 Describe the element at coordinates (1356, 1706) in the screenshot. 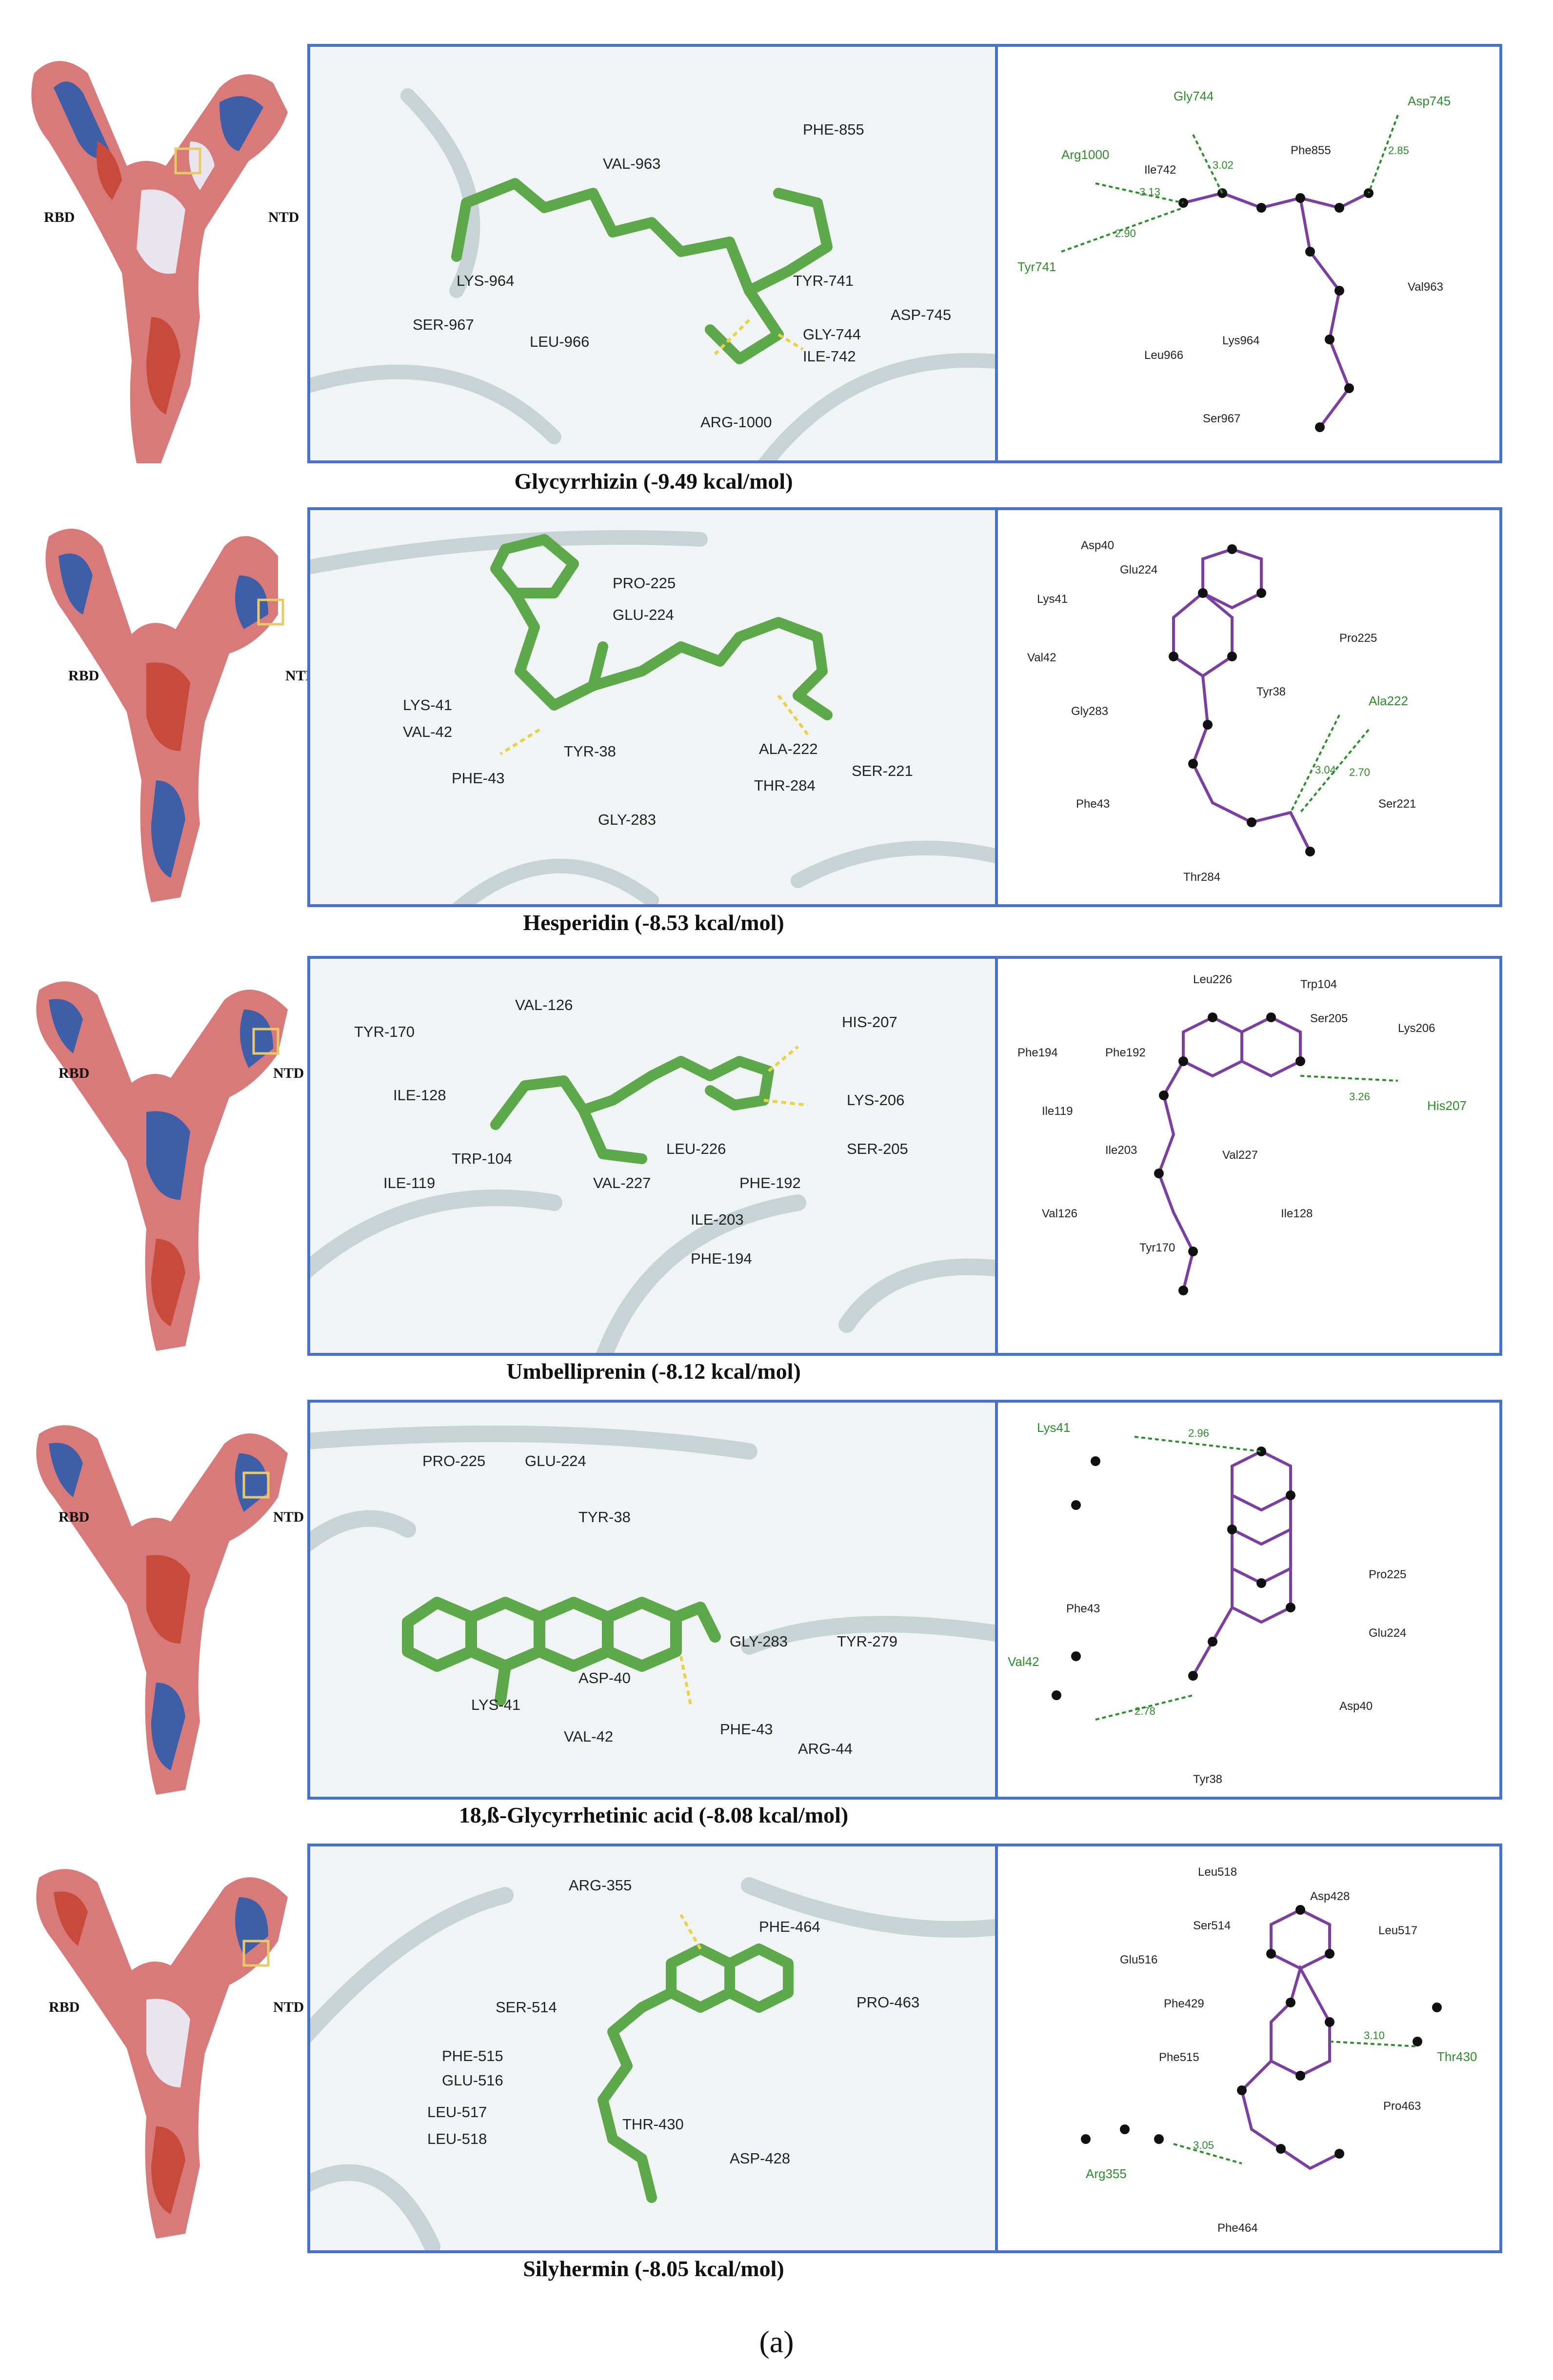

I see `hydrophobic-residue: Asp40` at that location.